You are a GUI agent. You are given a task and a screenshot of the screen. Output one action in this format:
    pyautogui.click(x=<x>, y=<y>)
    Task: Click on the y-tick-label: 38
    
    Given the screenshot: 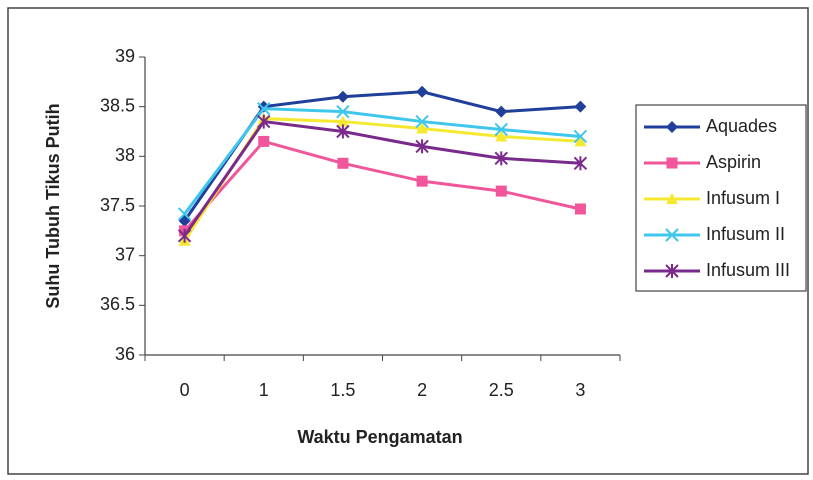 What is the action you would take?
    pyautogui.click(x=125, y=155)
    